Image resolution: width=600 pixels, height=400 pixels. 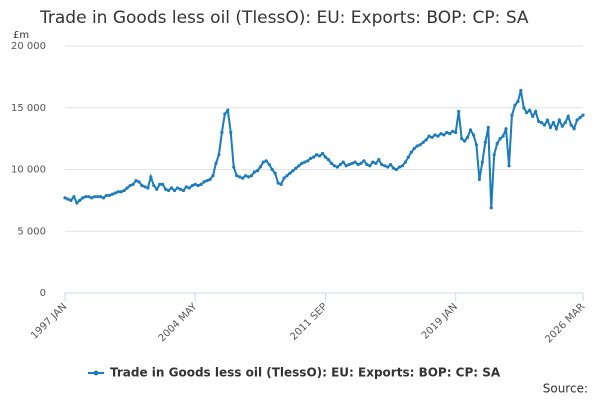 I want to click on y-tick-label: 15 000, so click(x=28, y=108).